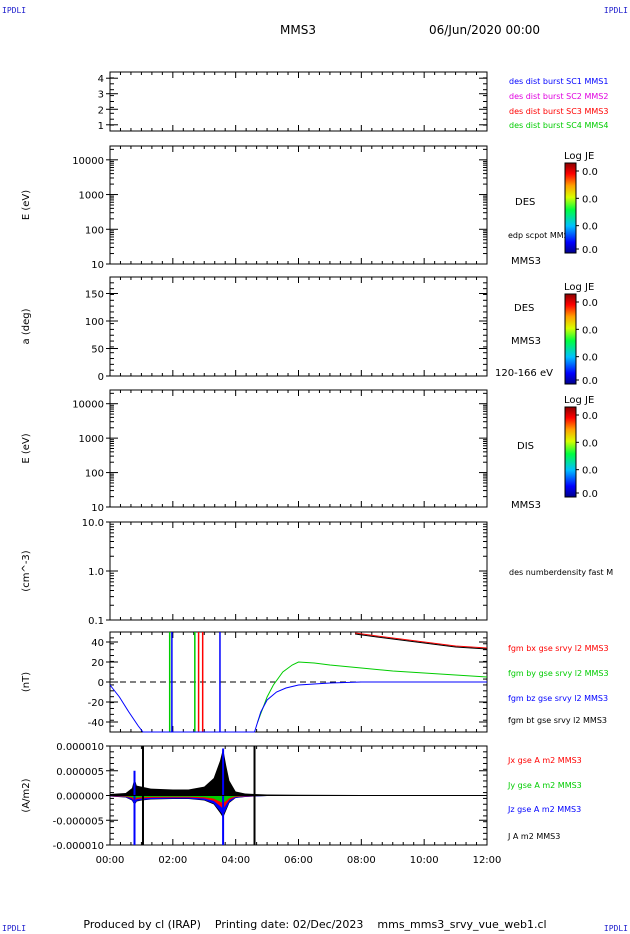 The image size is (630, 934). What do you see at coordinates (14, 928) in the screenshot?
I see `corner-mark-bottom-left: IPDLI` at bounding box center [14, 928].